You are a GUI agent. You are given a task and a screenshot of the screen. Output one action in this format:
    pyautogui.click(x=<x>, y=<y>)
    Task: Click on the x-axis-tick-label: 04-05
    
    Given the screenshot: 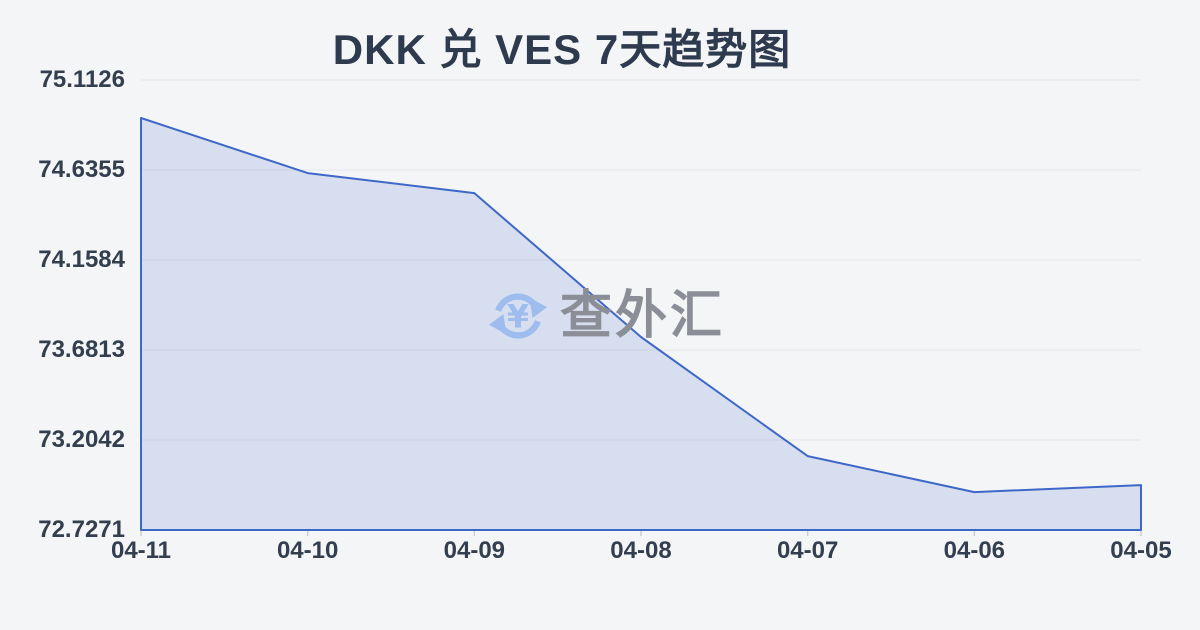 What is the action you would take?
    pyautogui.click(x=1141, y=550)
    